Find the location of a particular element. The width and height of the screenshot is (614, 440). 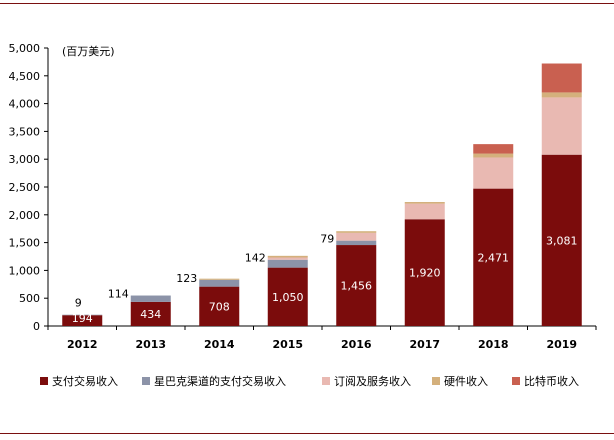

legend-label: 订阅及服务收入 is located at coordinates (372, 381).